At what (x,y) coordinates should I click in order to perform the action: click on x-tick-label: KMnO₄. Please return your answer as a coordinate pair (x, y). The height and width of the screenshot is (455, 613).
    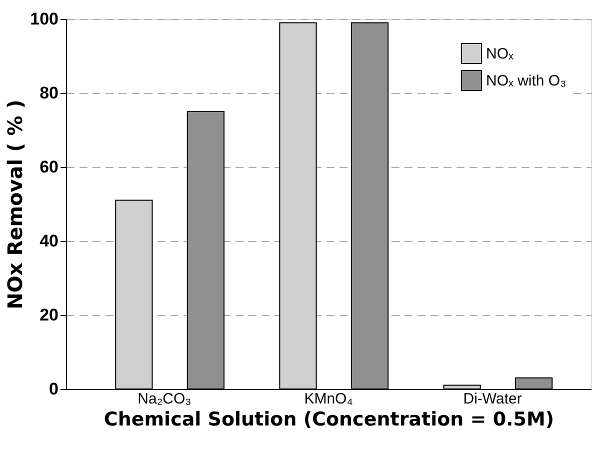
    Looking at the image, I should click on (328, 399).